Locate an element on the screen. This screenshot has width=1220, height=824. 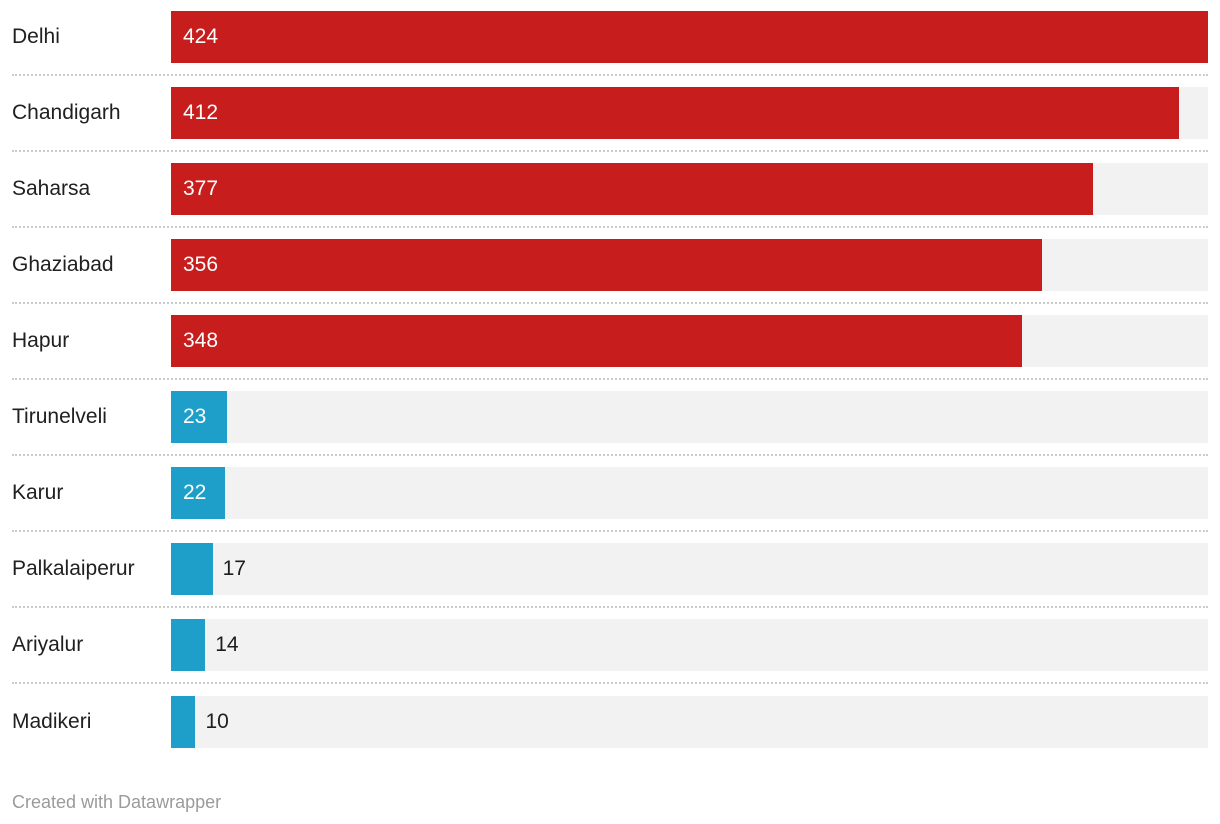
attribution-text: Created with Datawrapper is located at coordinates (117, 802).